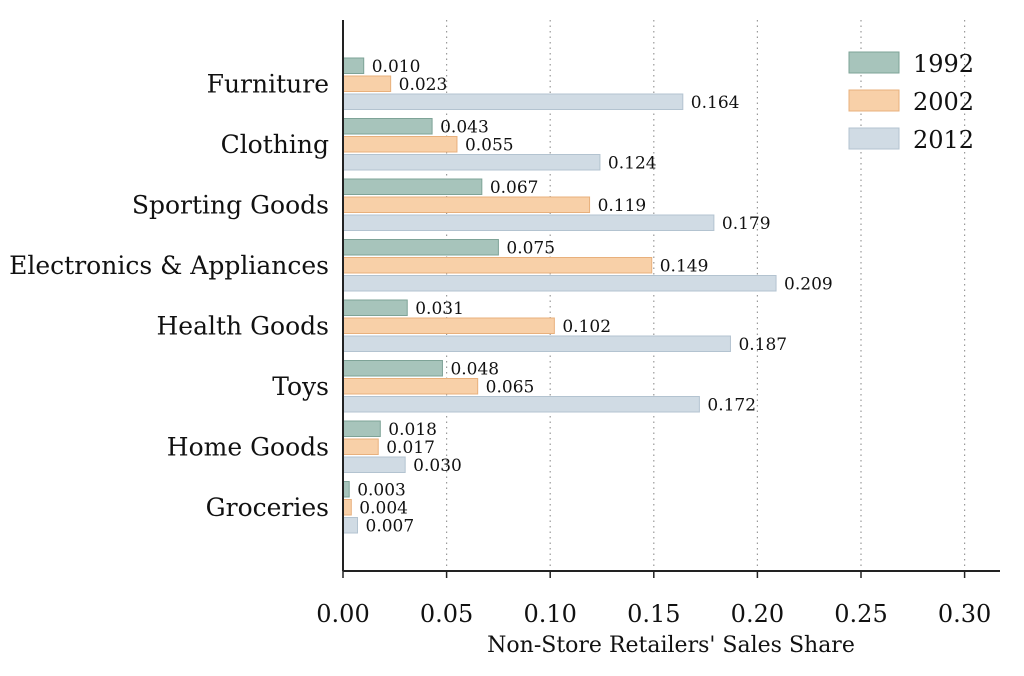 The image size is (1024, 676). Describe the element at coordinates (489, 145) in the screenshot. I see `bar-value-label: 0.055` at that location.